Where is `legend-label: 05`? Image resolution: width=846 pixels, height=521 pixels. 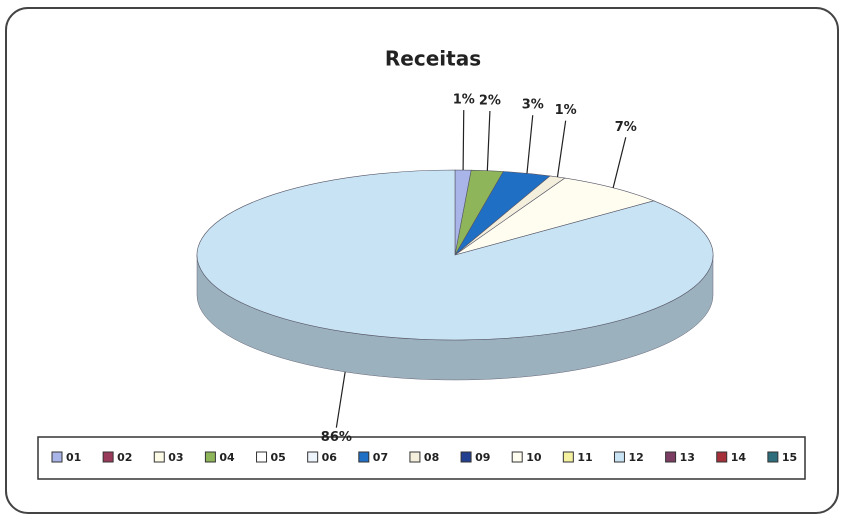
legend-label: 05 is located at coordinates (278, 457).